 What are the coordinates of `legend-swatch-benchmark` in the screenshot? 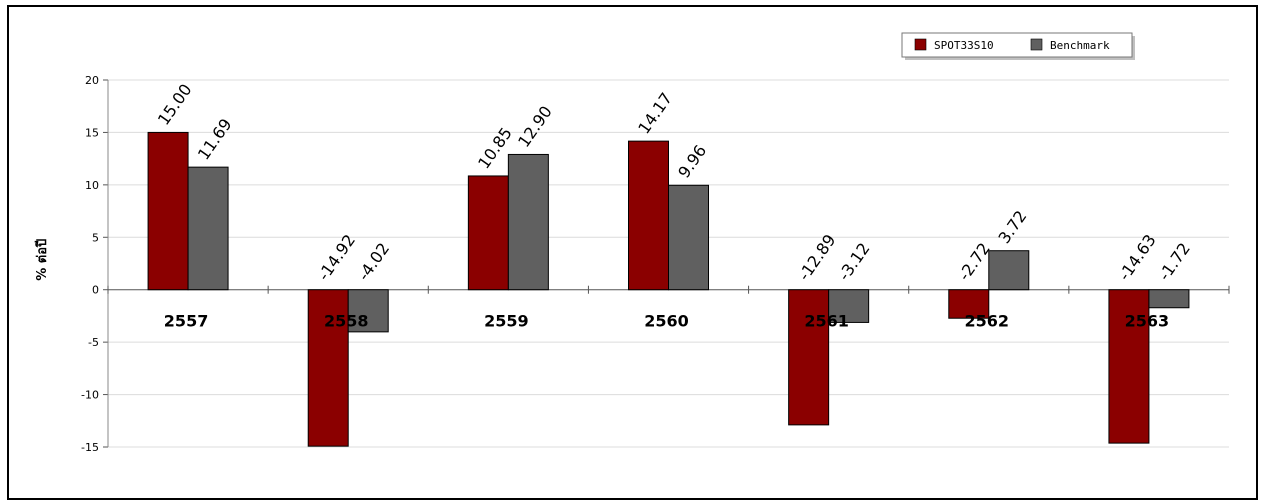 It's located at (1036, 44).